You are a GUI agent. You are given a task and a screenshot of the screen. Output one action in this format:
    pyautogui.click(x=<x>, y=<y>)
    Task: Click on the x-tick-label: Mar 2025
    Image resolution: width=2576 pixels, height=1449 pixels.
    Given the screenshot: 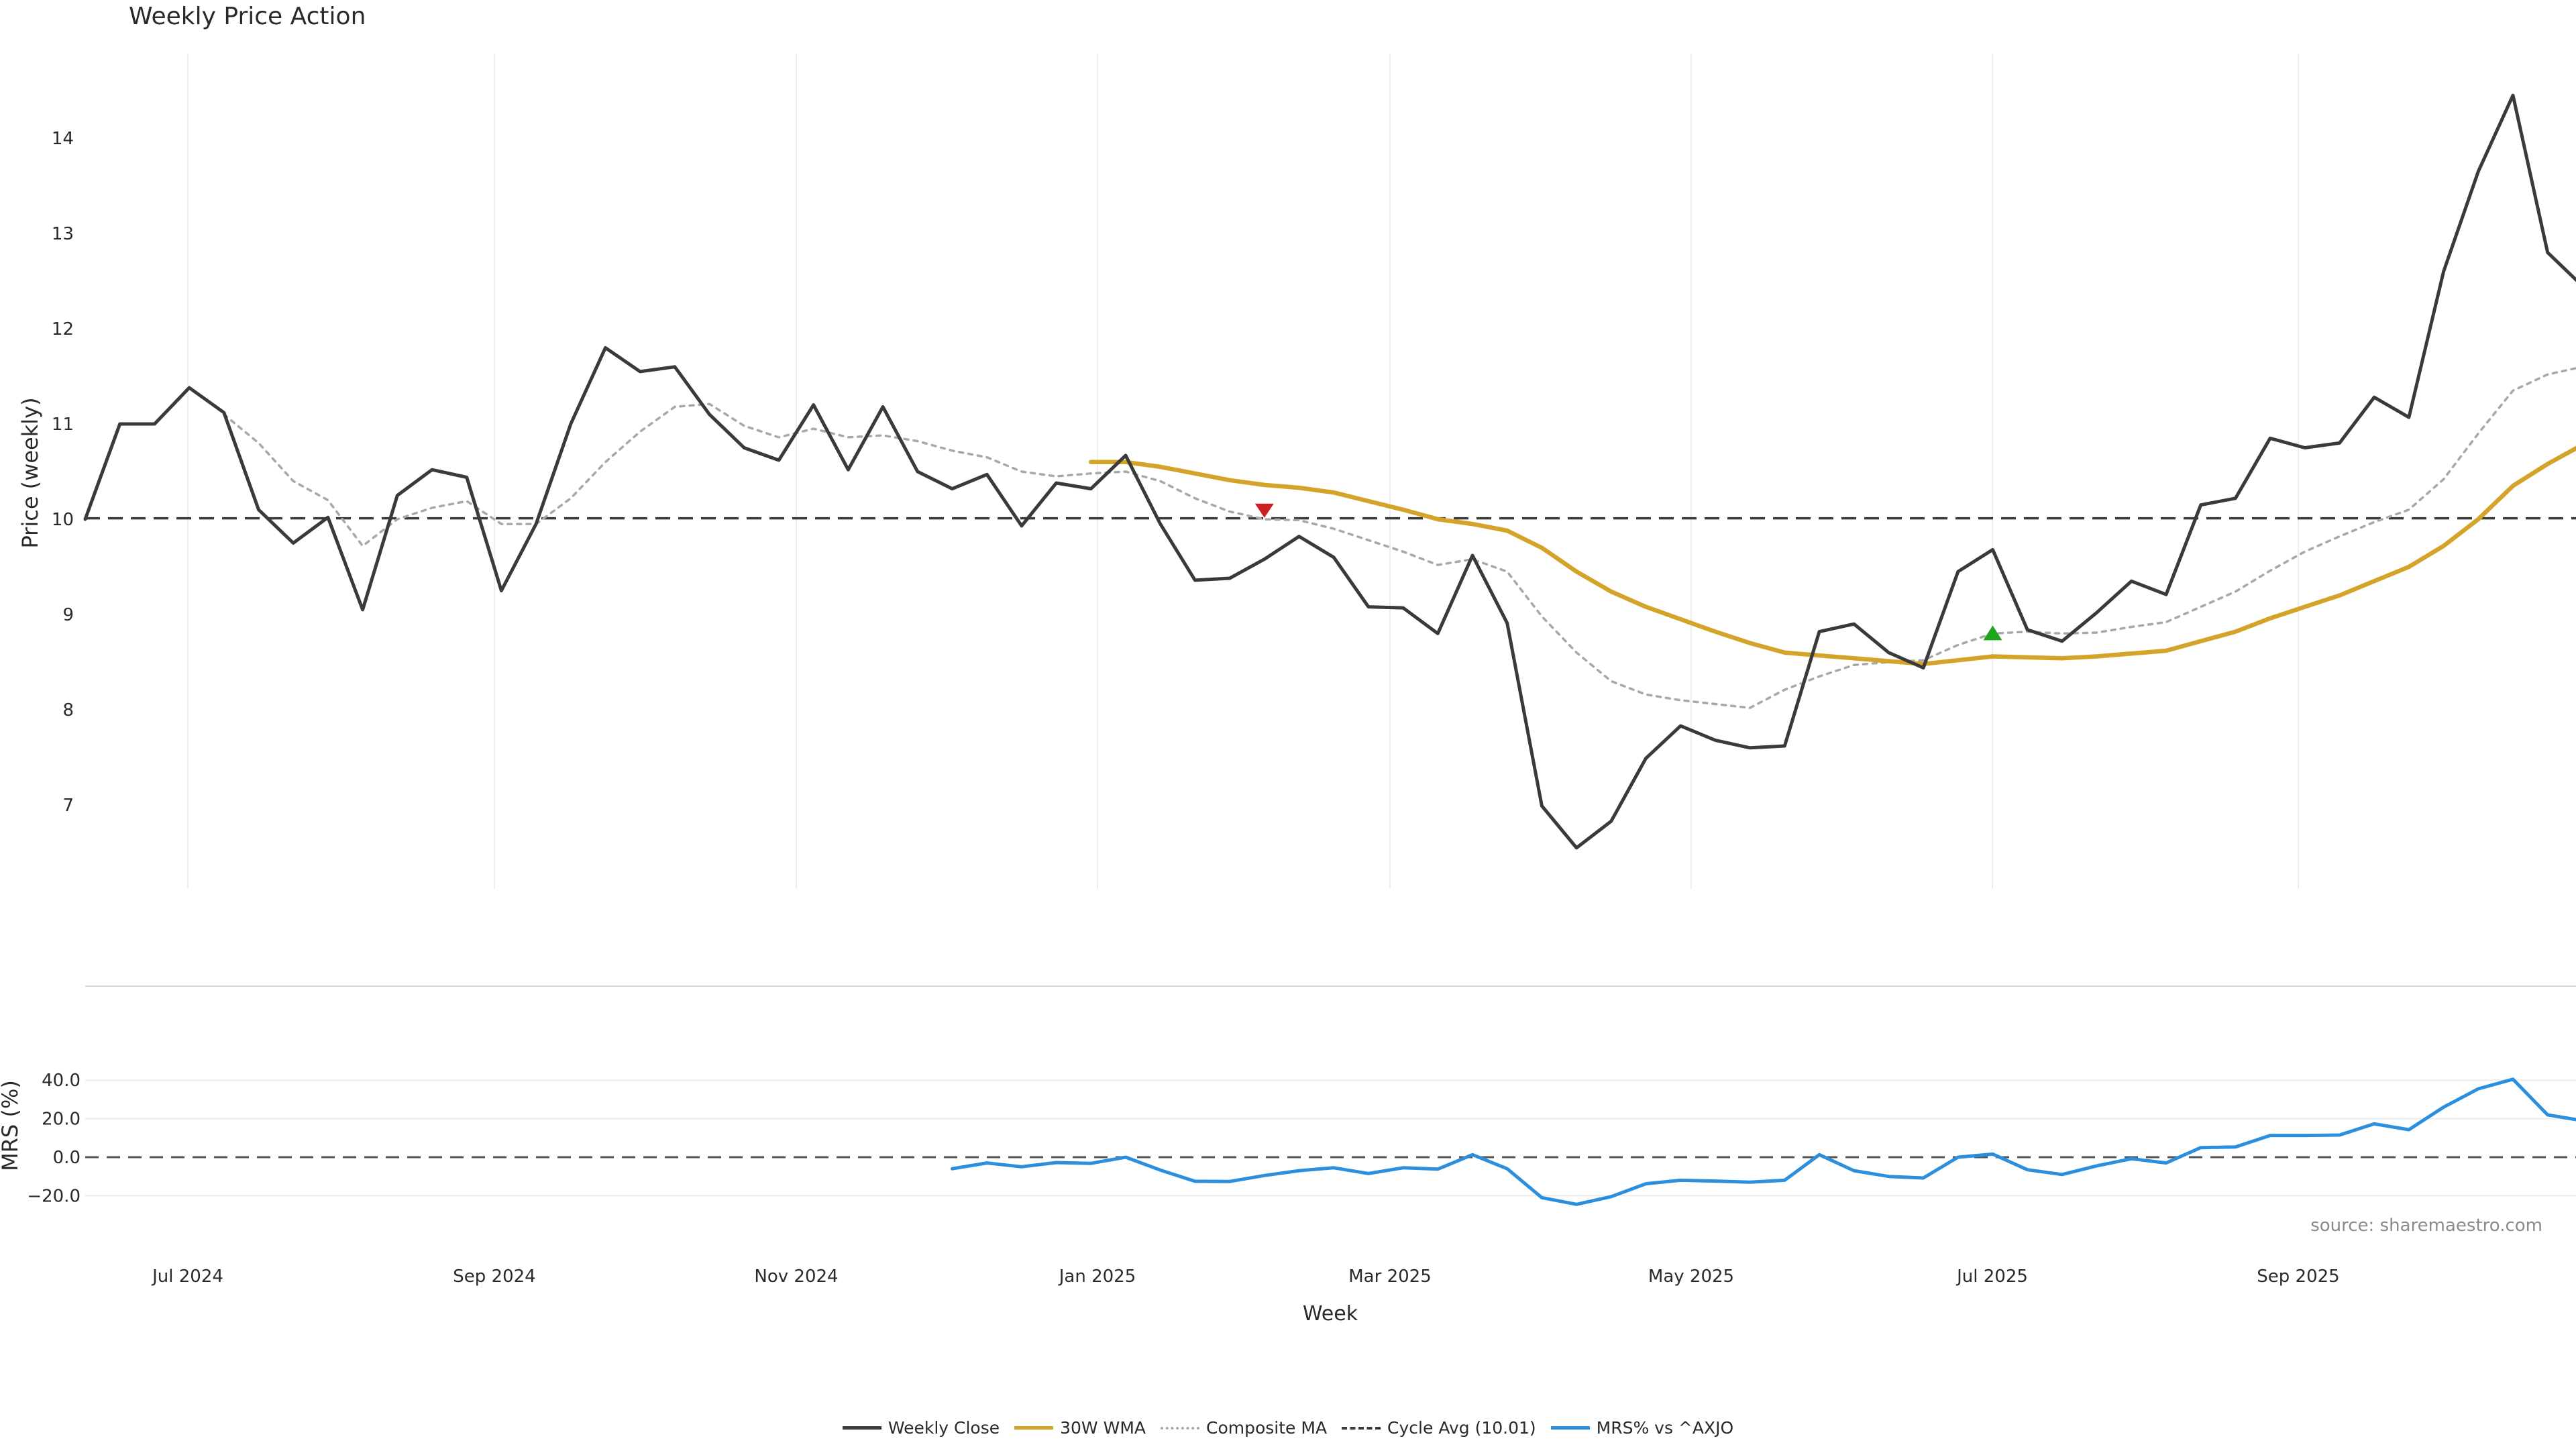 What is the action you would take?
    pyautogui.click(x=1390, y=1277)
    